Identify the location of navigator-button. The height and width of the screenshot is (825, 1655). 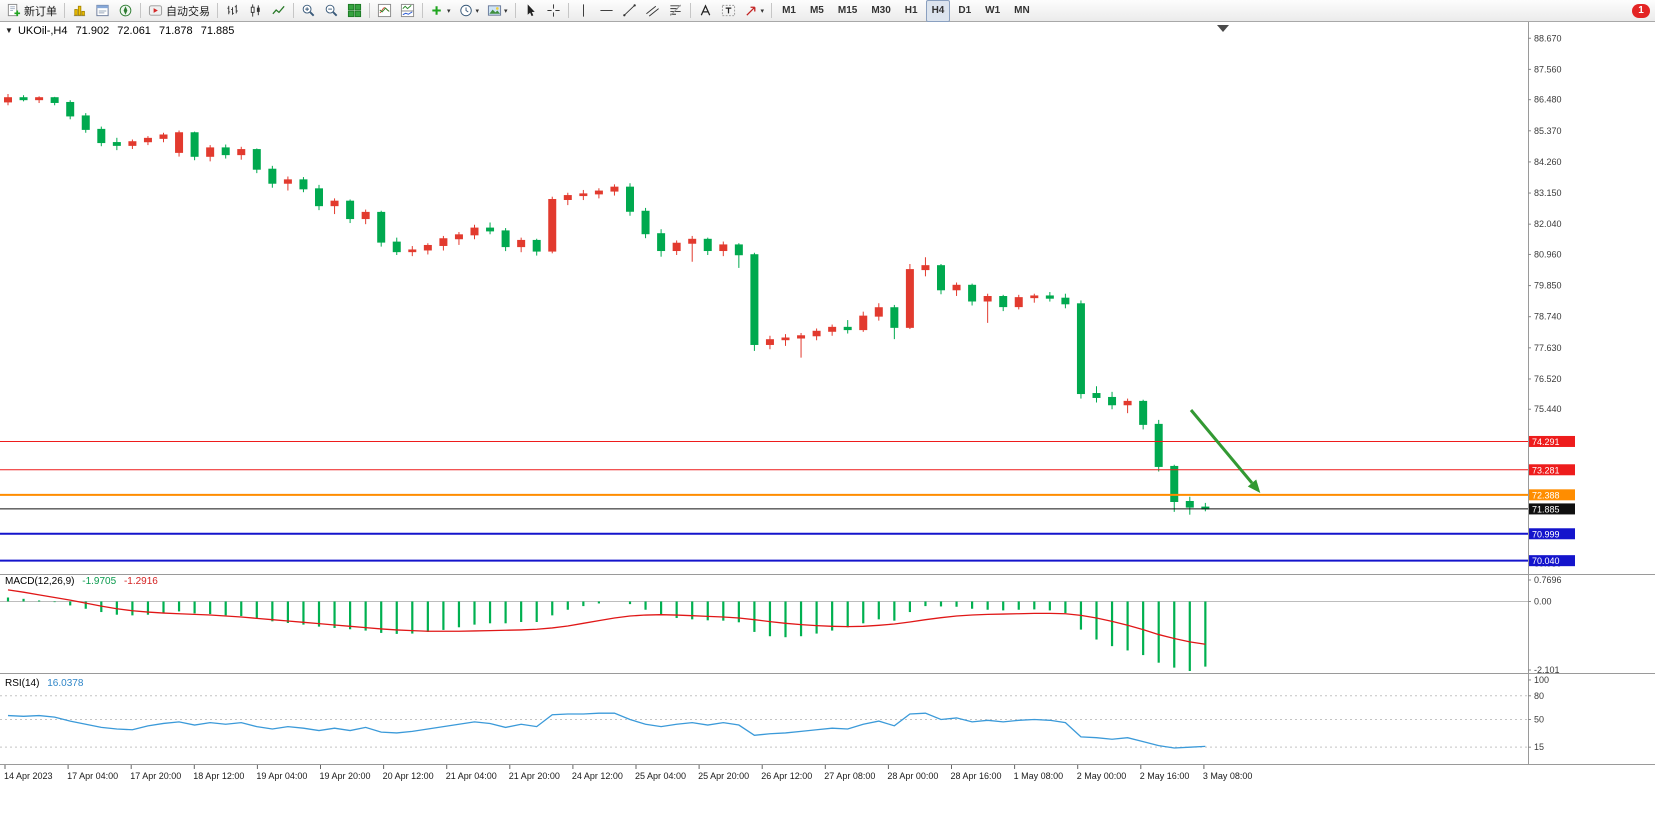
(125, 11).